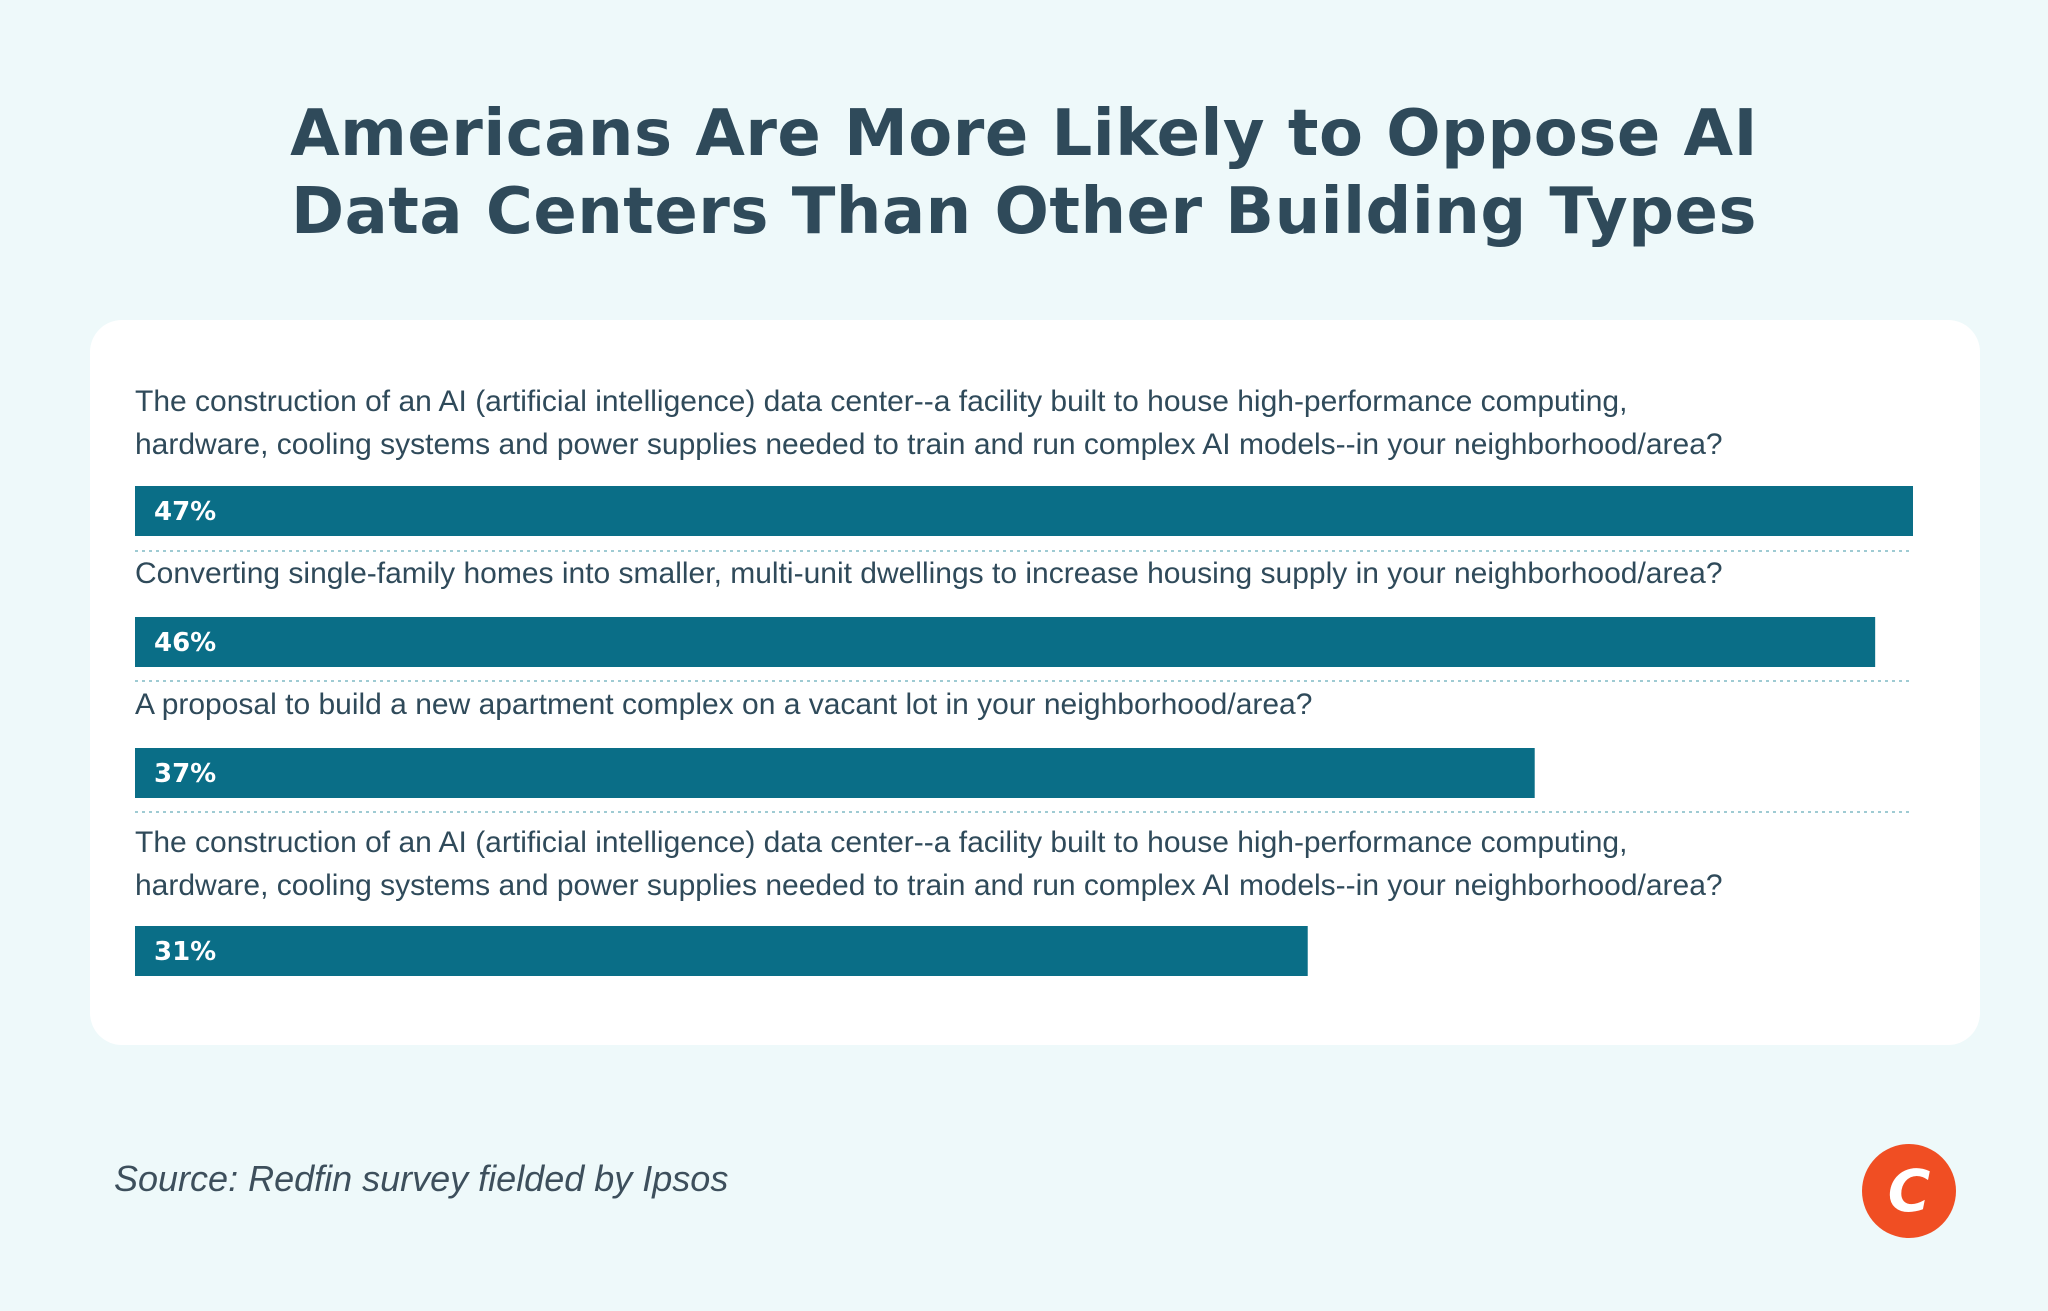 Image resolution: width=2048 pixels, height=1311 pixels. What do you see at coordinates (185, 512) in the screenshot?
I see `data-label: 47%` at bounding box center [185, 512].